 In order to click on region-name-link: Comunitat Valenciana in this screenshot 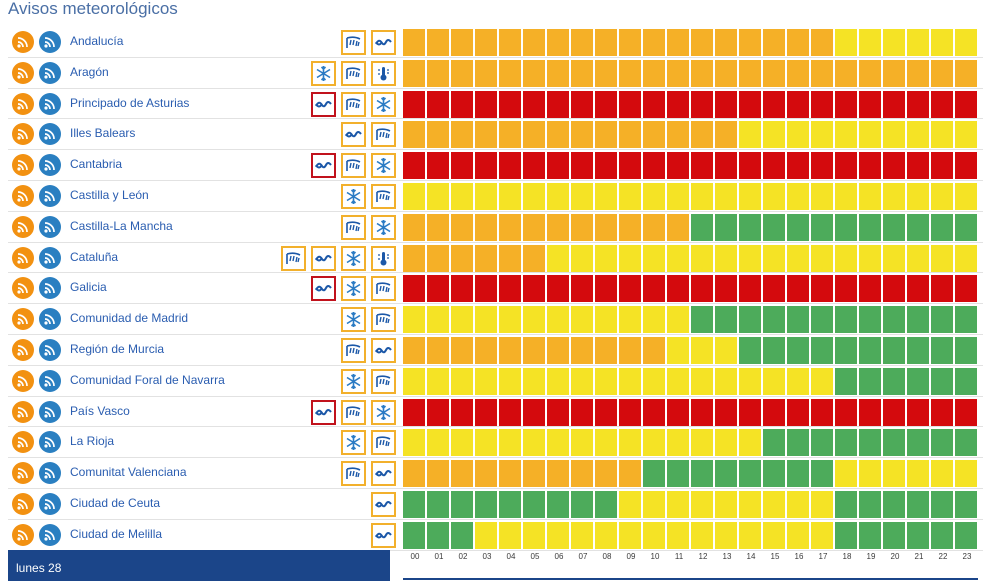, I will do `click(128, 472)`.